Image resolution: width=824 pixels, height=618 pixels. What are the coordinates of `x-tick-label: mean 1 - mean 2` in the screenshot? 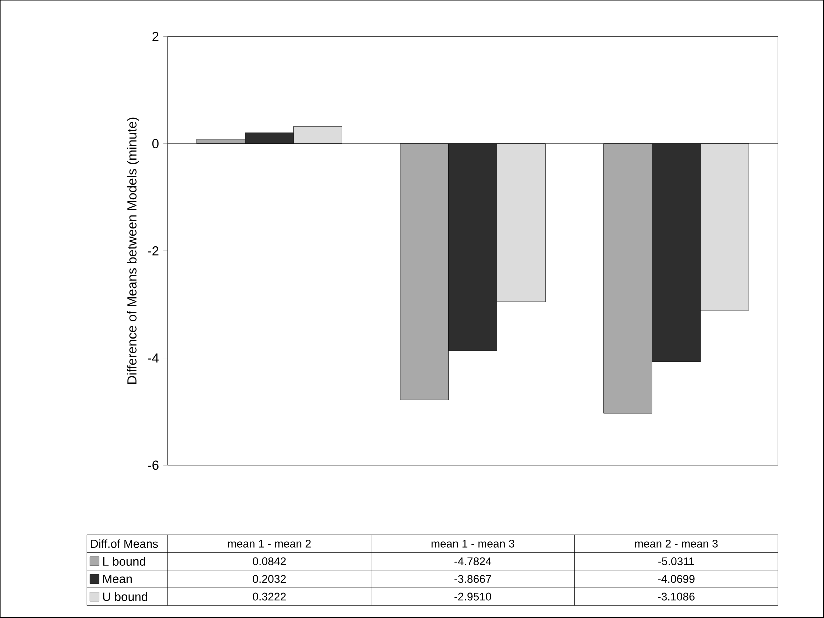 It's located at (269, 544).